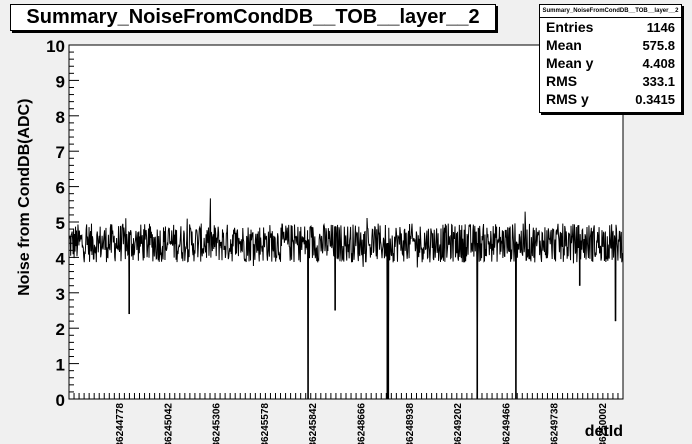 The image size is (692, 444). What do you see at coordinates (410, 423) in the screenshot?
I see `x-tick-label: 436248938` at bounding box center [410, 423].